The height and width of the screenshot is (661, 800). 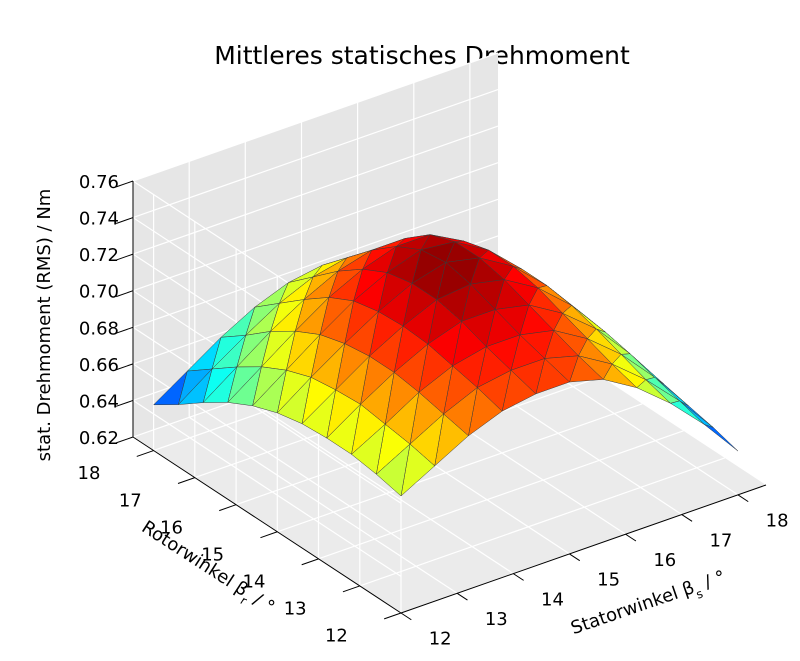 I want to click on y-tick-label: 15, so click(x=212, y=554).